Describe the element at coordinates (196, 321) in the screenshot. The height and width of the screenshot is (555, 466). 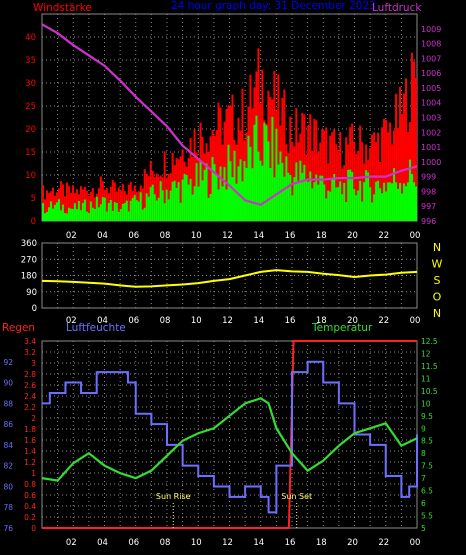
I see `direction-x-tick-label: 10` at that location.